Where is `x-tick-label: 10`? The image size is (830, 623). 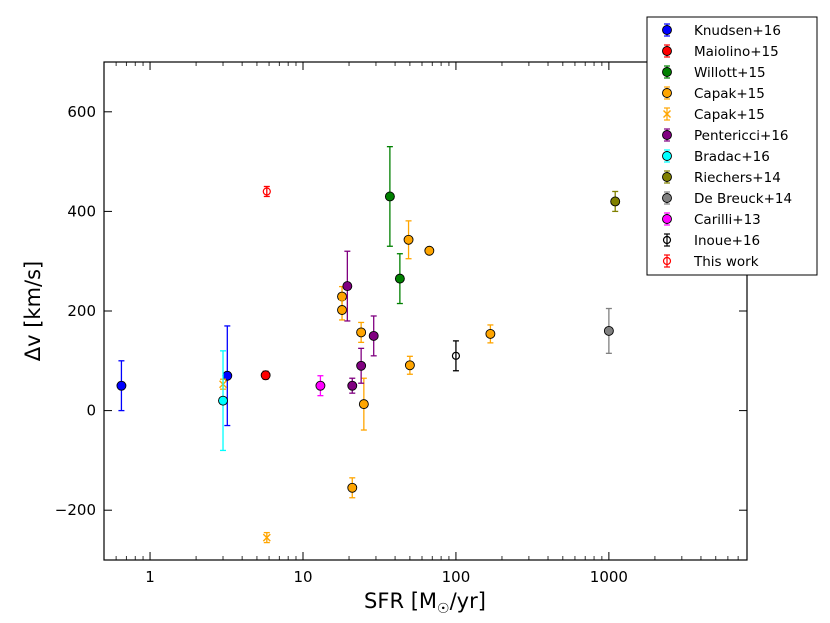
x-tick-label: 10 is located at coordinates (302, 577).